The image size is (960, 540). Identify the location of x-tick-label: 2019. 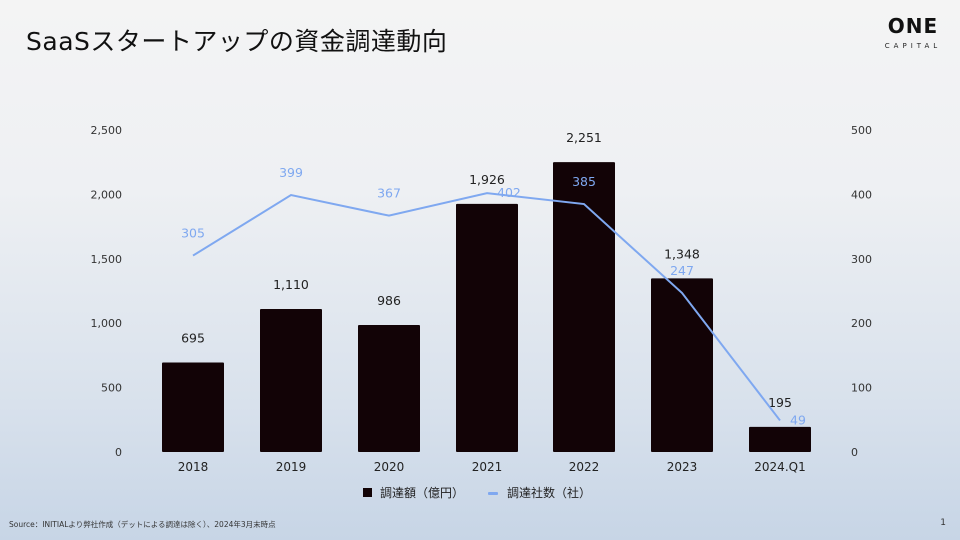
(291, 467).